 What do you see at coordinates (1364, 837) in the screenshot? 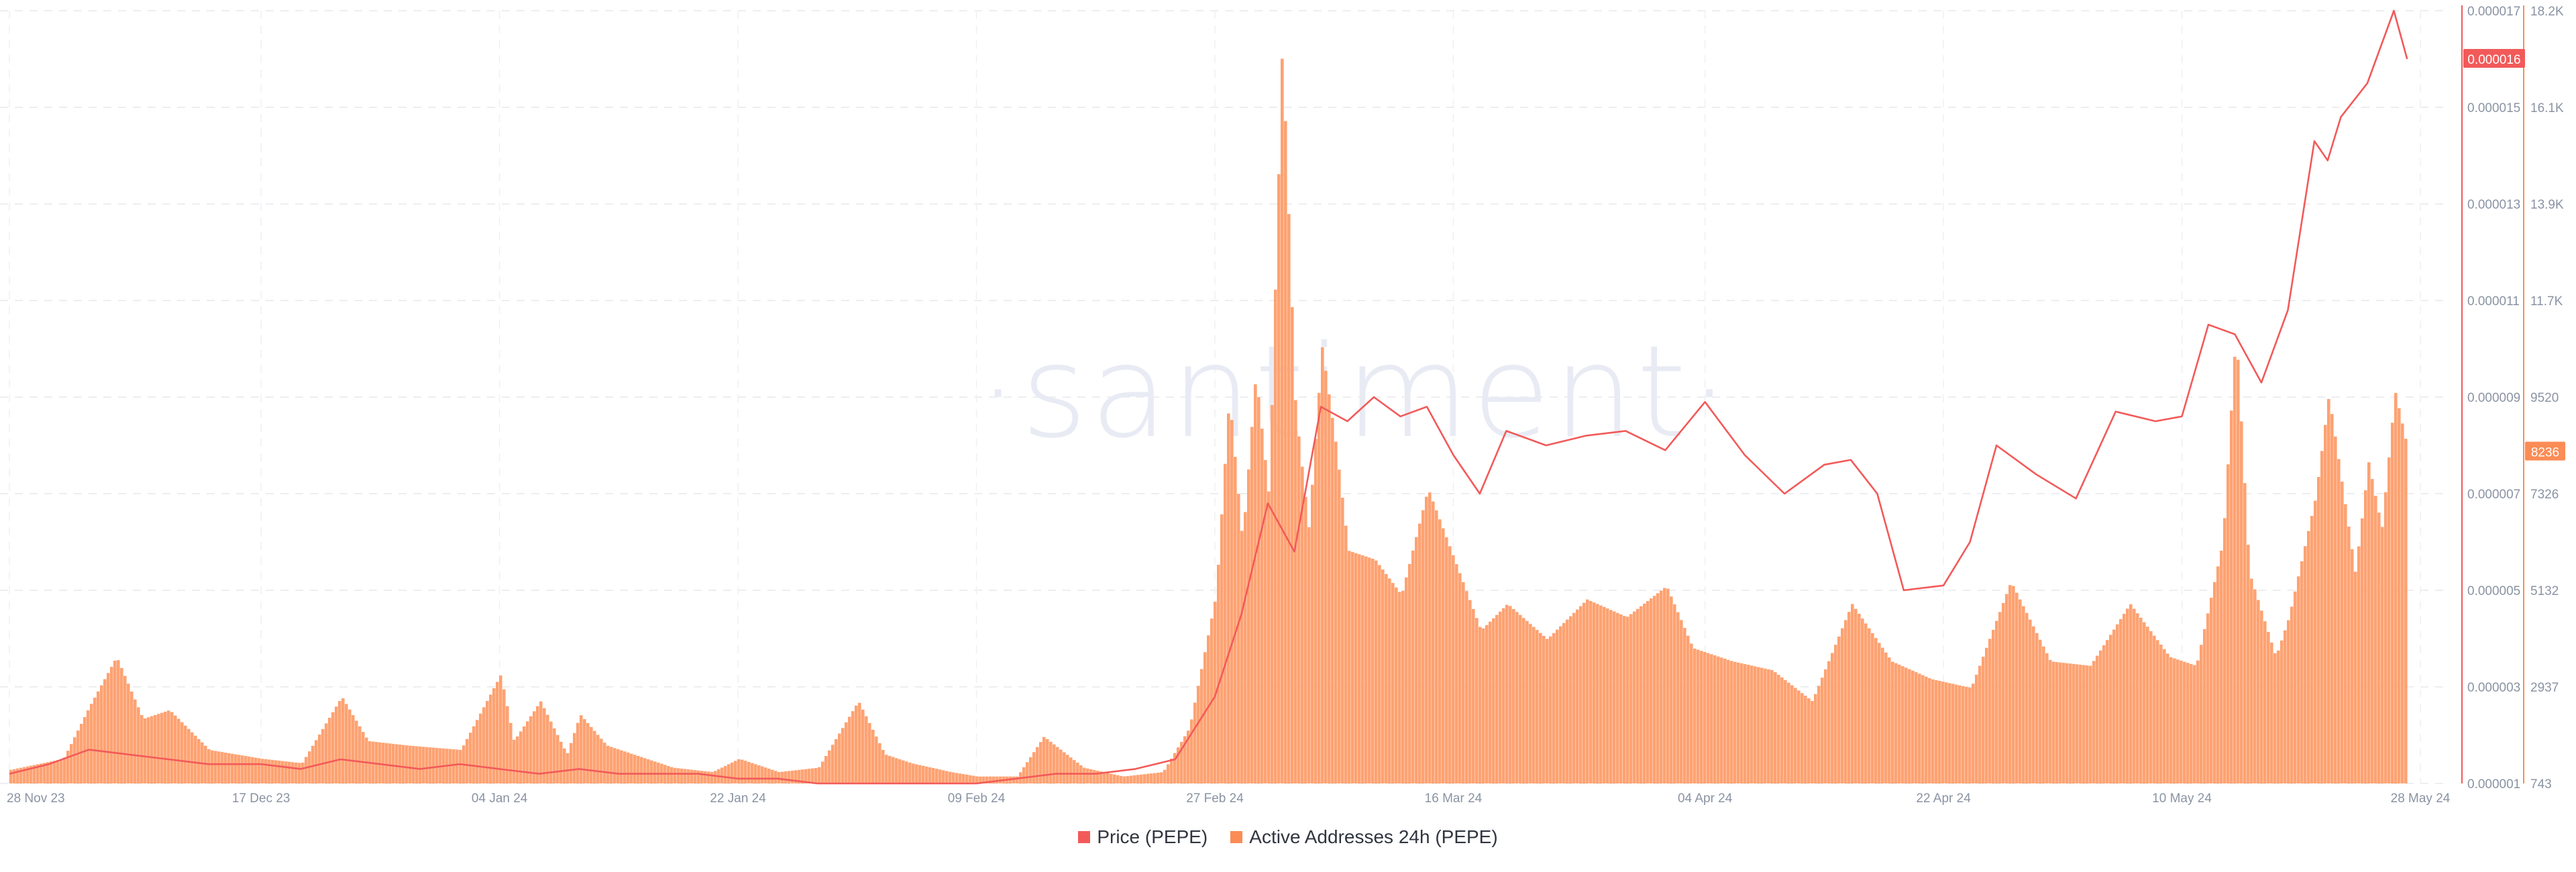
I see `legend-item-addresses: Active Addresses 24h (PEPE)` at bounding box center [1364, 837].